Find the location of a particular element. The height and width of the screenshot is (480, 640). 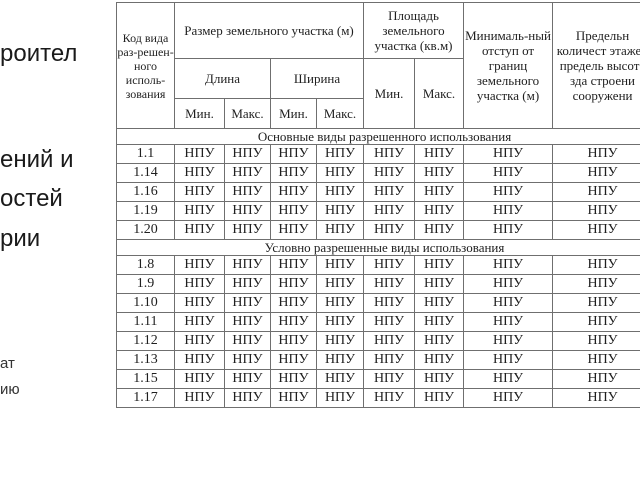

table-row: 1.19 НПУ НПУ НПУ НПУ НПУ НПУ НПУ НПУ is located at coordinates (378, 211).